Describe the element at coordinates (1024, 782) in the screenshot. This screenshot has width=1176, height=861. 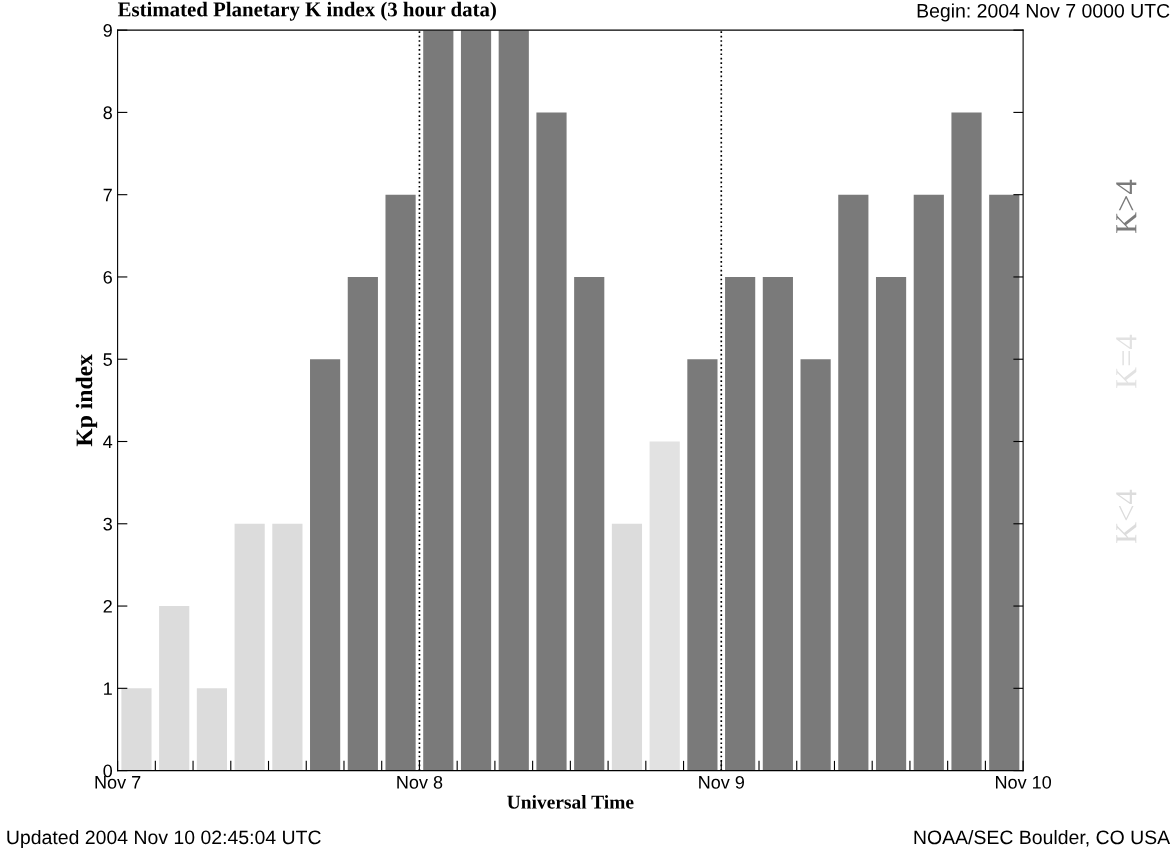
I see `x-tick-label: Nov 10` at that location.